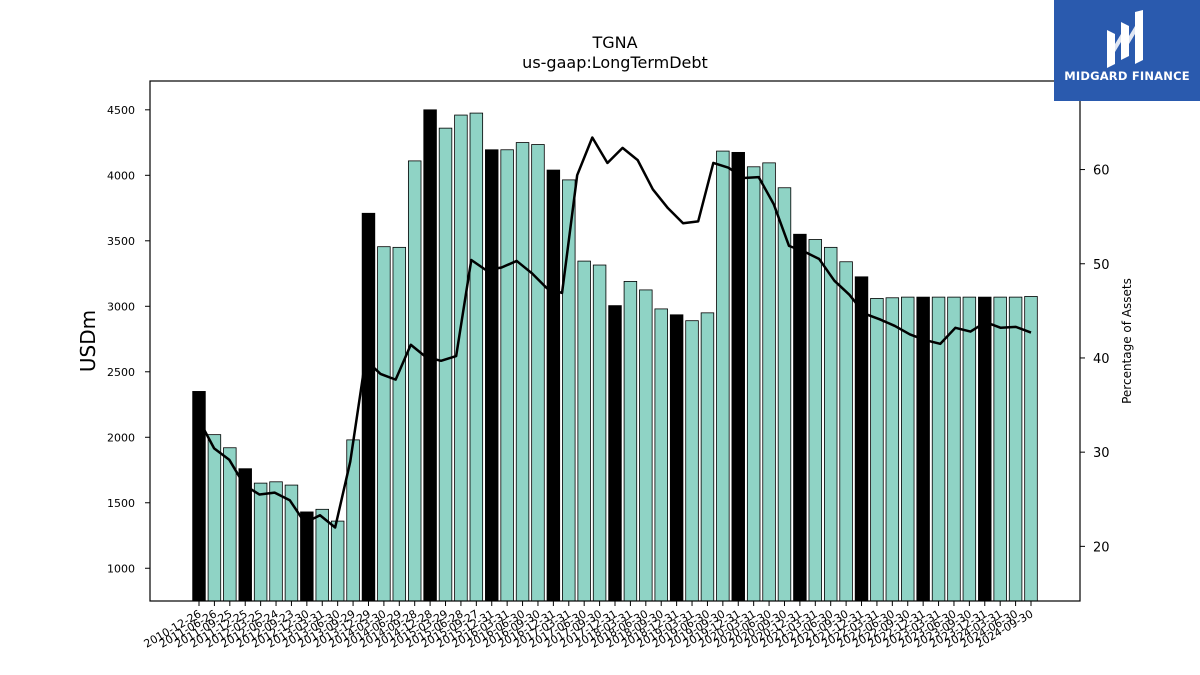 This screenshot has width=1200, height=675. Describe the element at coordinates (121, 175) in the screenshot. I see `y-tick-label: 4000` at that location.